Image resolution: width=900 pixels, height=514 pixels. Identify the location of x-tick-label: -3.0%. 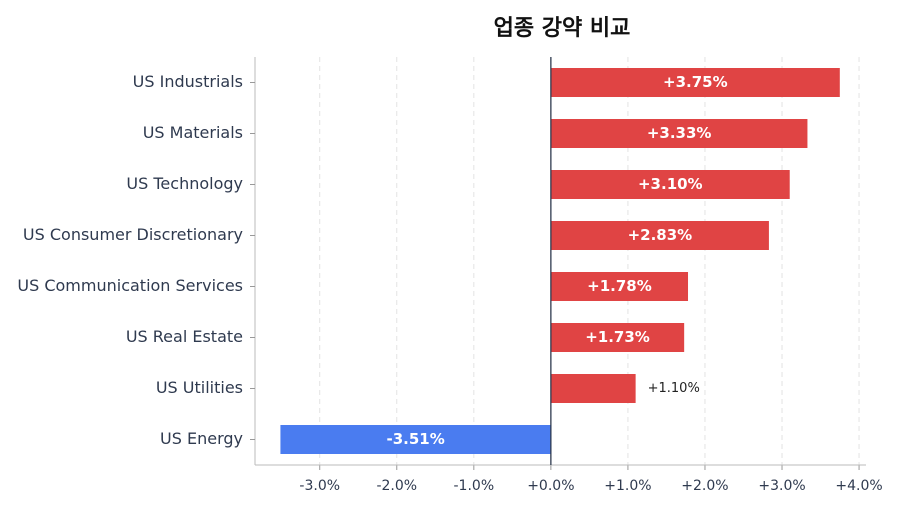
(319, 486).